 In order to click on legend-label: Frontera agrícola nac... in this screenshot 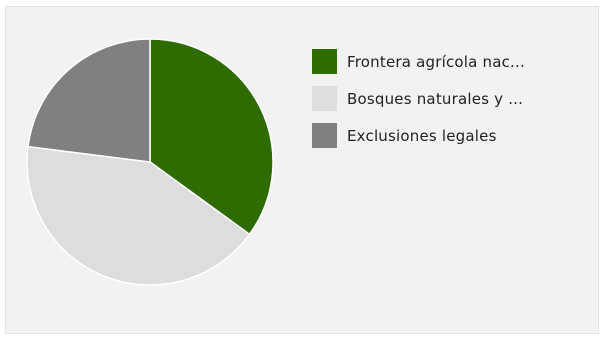, I will do `click(436, 61)`.